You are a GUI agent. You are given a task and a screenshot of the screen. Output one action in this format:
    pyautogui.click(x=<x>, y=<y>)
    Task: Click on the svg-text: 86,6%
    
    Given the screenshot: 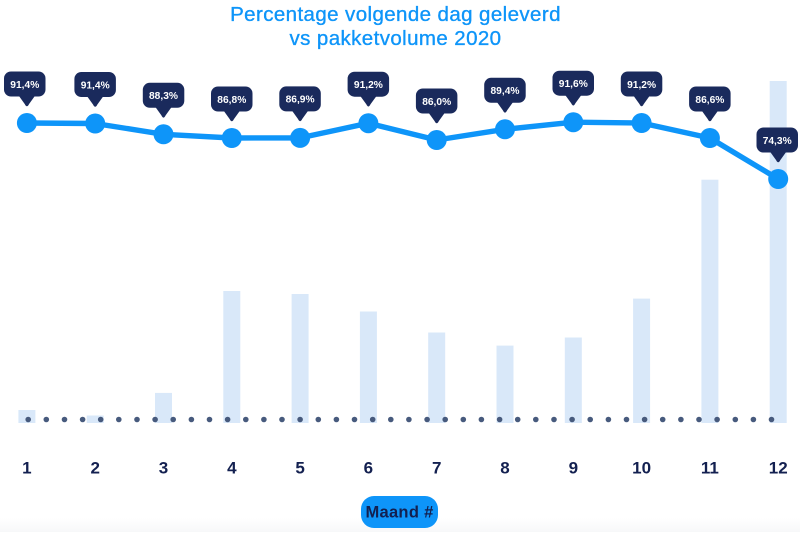 What is the action you would take?
    pyautogui.click(x=710, y=100)
    